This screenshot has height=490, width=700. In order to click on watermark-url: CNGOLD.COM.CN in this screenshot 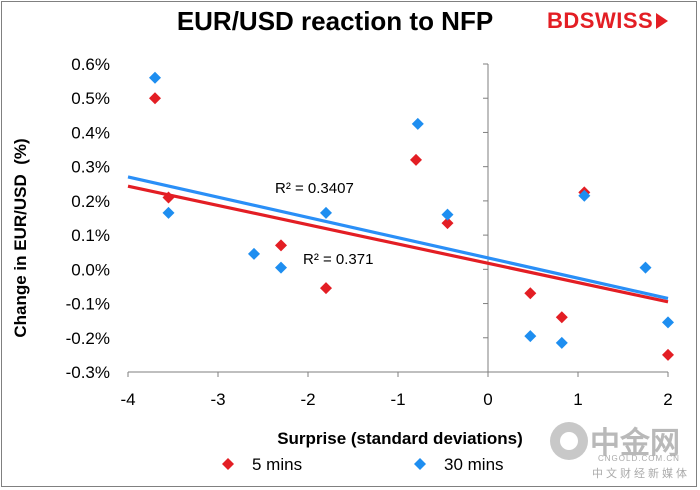, I will do `click(639, 458)`.